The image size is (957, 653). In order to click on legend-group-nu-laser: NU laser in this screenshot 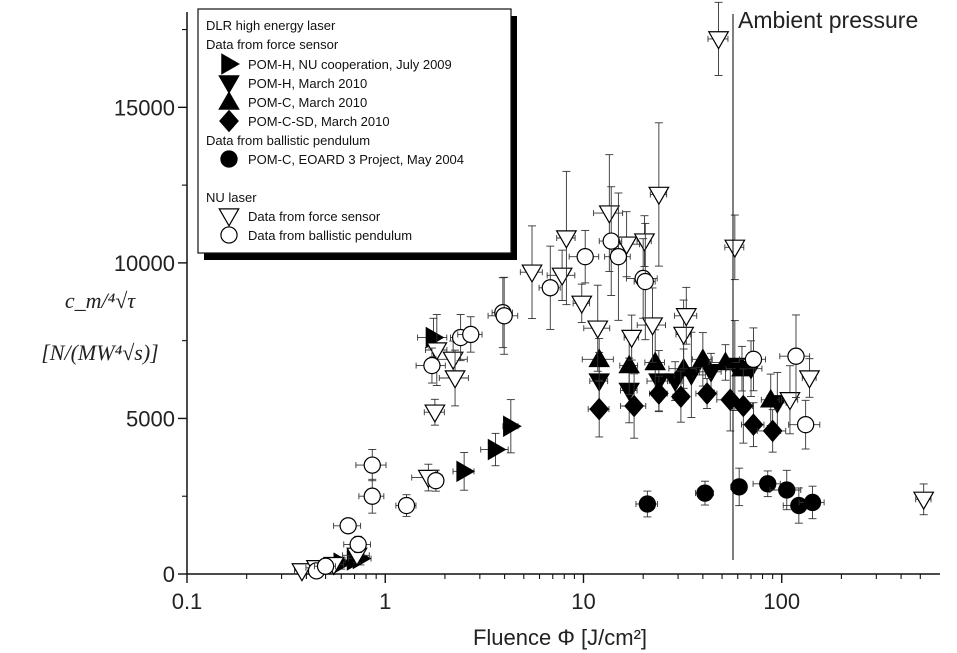, I will do `click(231, 197)`.